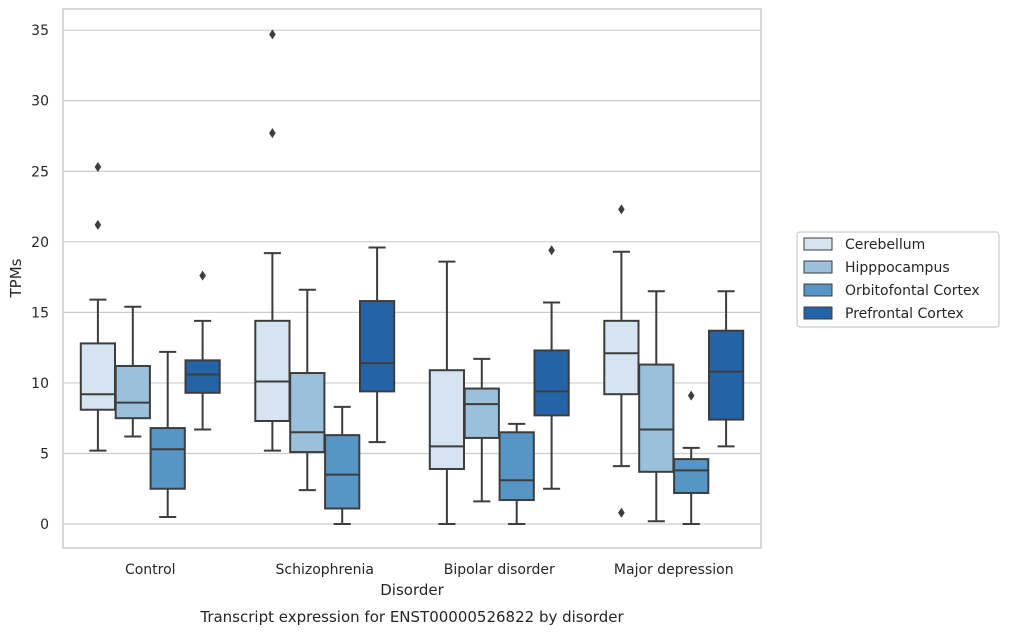 This screenshot has width=1009, height=634. What do you see at coordinates (150, 570) in the screenshot?
I see `x-tick-label-0: Control` at bounding box center [150, 570].